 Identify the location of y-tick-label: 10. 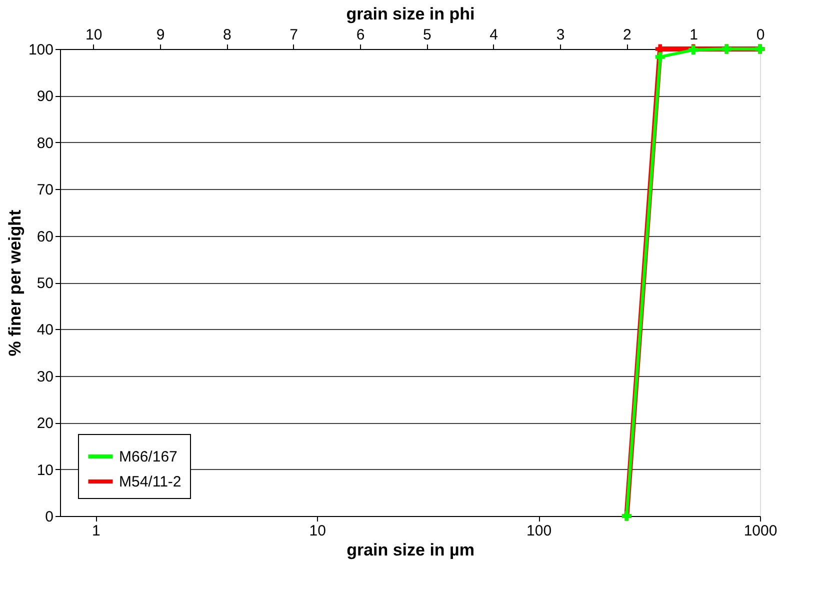
(45, 470).